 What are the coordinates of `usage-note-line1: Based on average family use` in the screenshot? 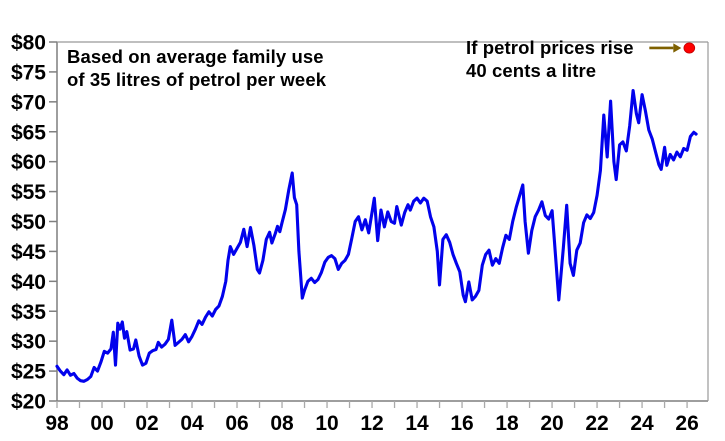 It's located at (195, 56).